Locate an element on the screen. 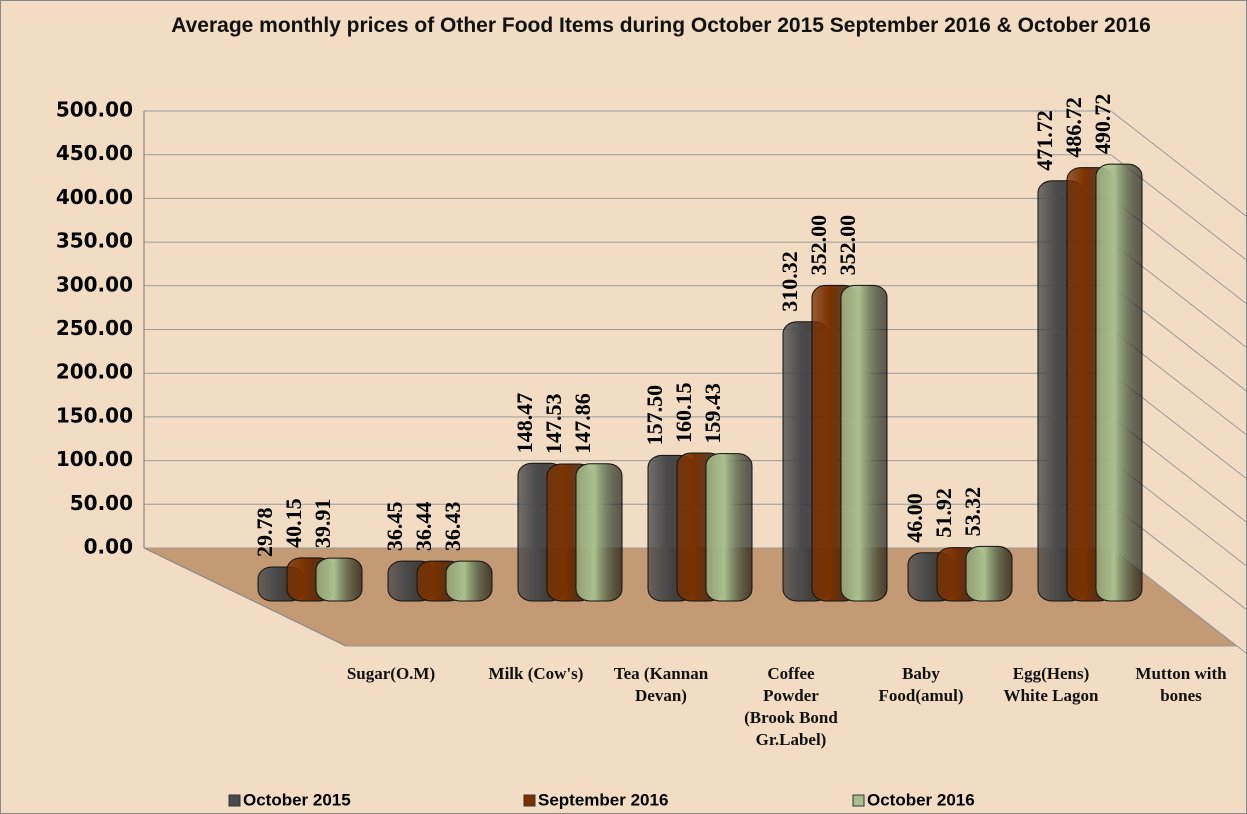 This screenshot has height=814, width=1247. value-label: 471.72 is located at coordinates (1044, 140).